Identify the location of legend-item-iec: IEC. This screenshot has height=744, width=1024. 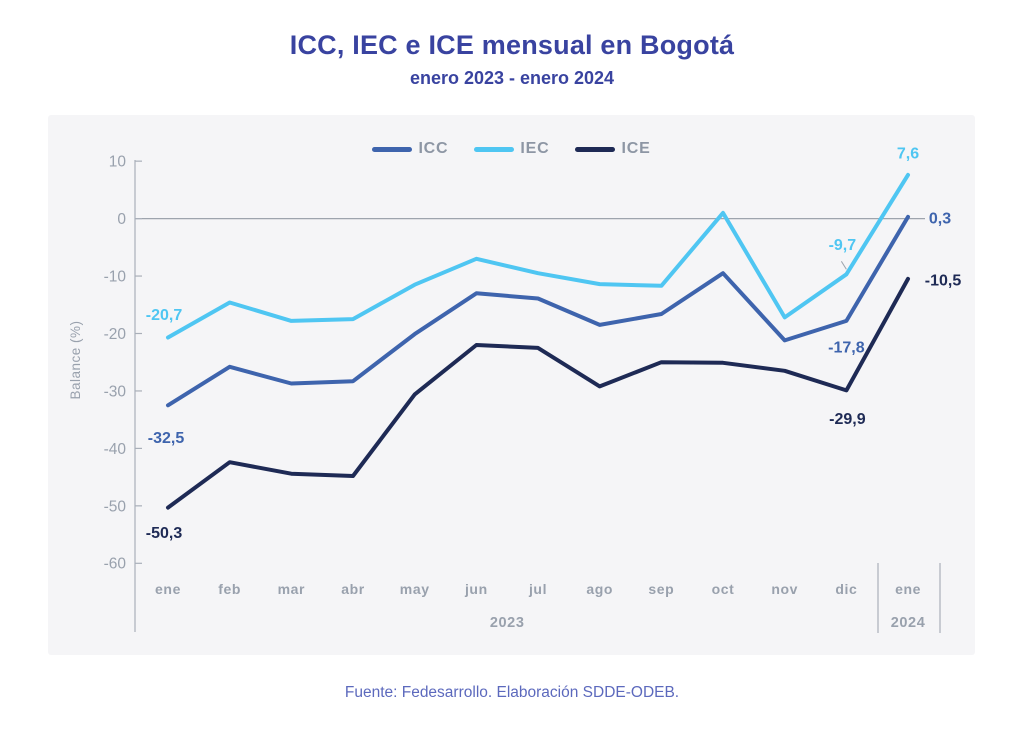
(511, 149).